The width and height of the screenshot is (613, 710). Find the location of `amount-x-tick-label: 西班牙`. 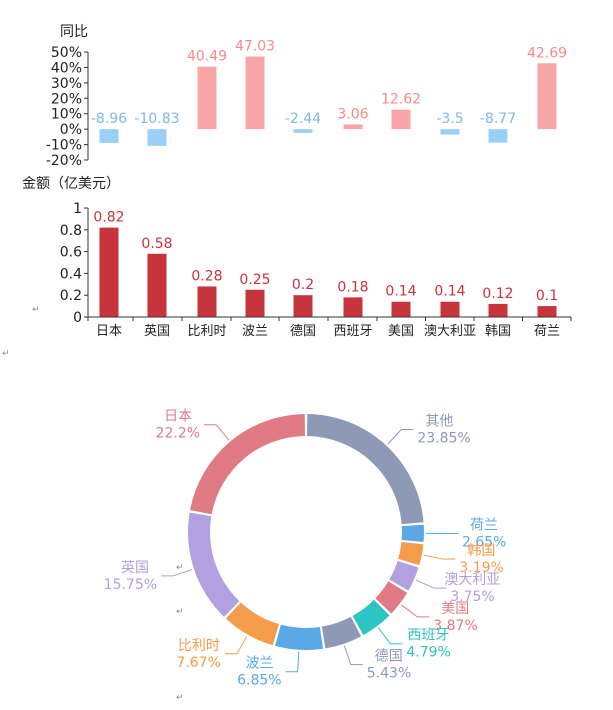

amount-x-tick-label: 西班牙 is located at coordinates (352, 331).